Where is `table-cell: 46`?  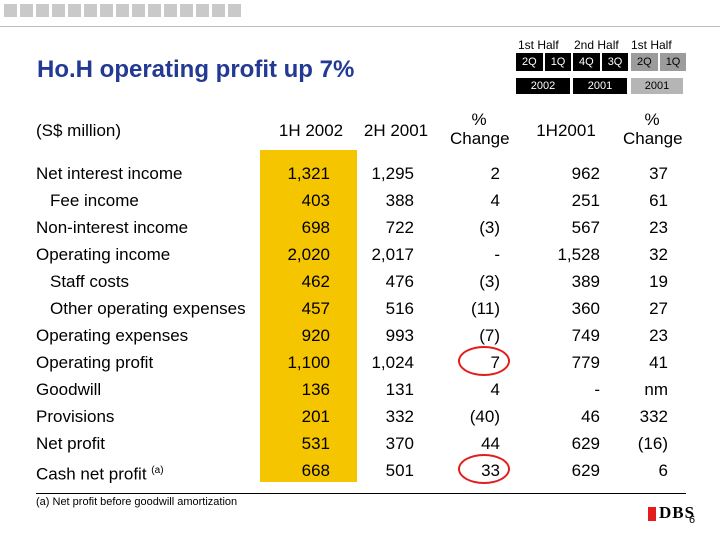 table-cell: 46 is located at coordinates (590, 416).